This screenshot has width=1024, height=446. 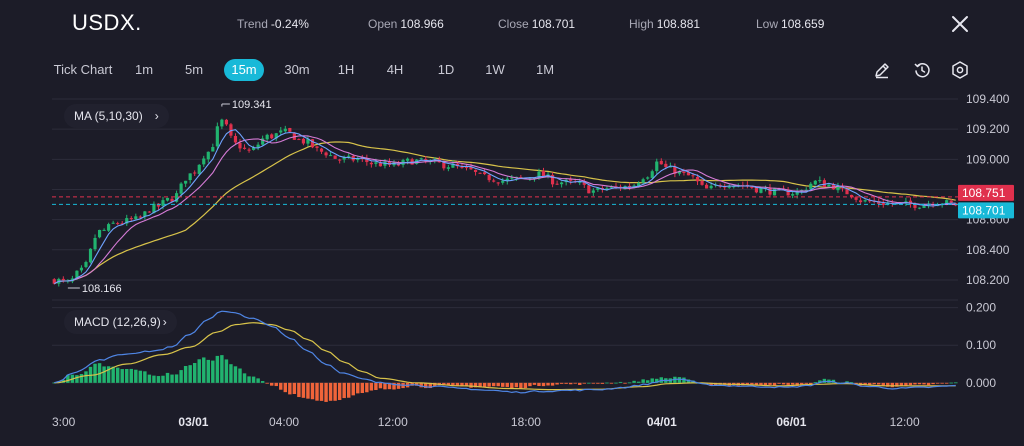 I want to click on ma-indicator-label: MA (5,10,30) ›, so click(x=116, y=116).